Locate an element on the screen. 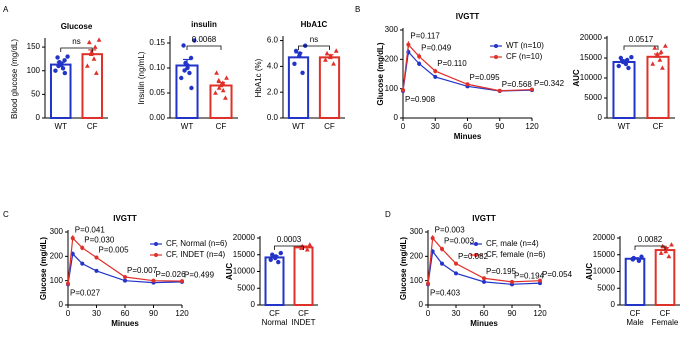  x-tick-label: Female is located at coordinates (665, 322).